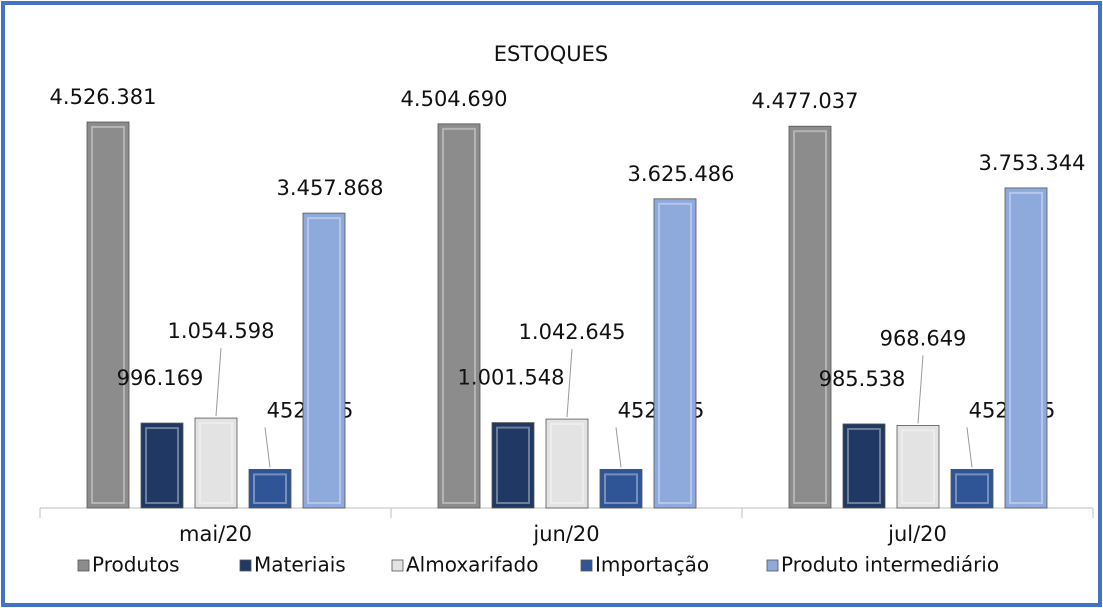 This screenshot has height=608, width=1103. Describe the element at coordinates (472, 565) in the screenshot. I see `legend-label: Almoxarifado` at that location.